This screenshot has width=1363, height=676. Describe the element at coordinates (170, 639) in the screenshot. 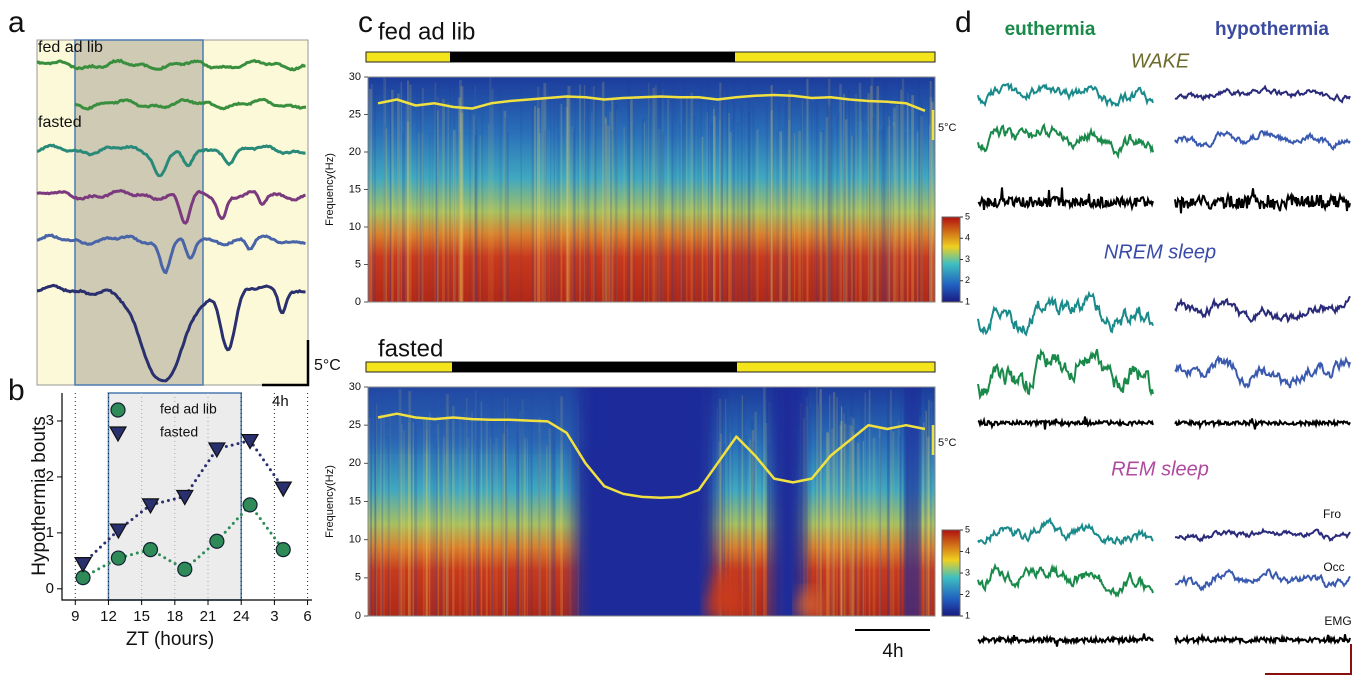

I see `x-axis-label: ZT (hours)` at that location.